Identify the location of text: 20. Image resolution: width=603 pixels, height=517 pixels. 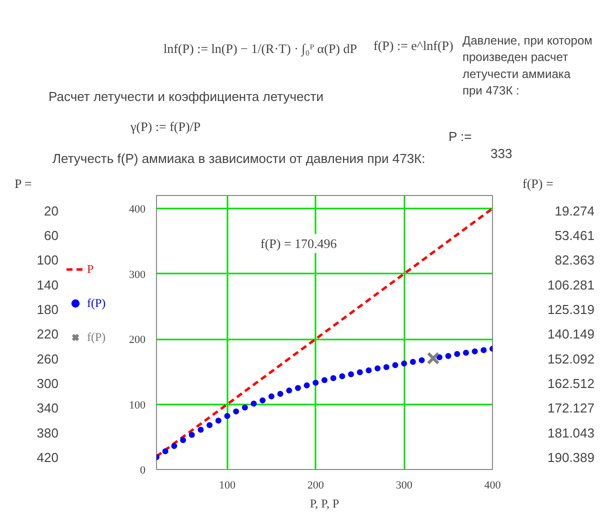
(51, 210).